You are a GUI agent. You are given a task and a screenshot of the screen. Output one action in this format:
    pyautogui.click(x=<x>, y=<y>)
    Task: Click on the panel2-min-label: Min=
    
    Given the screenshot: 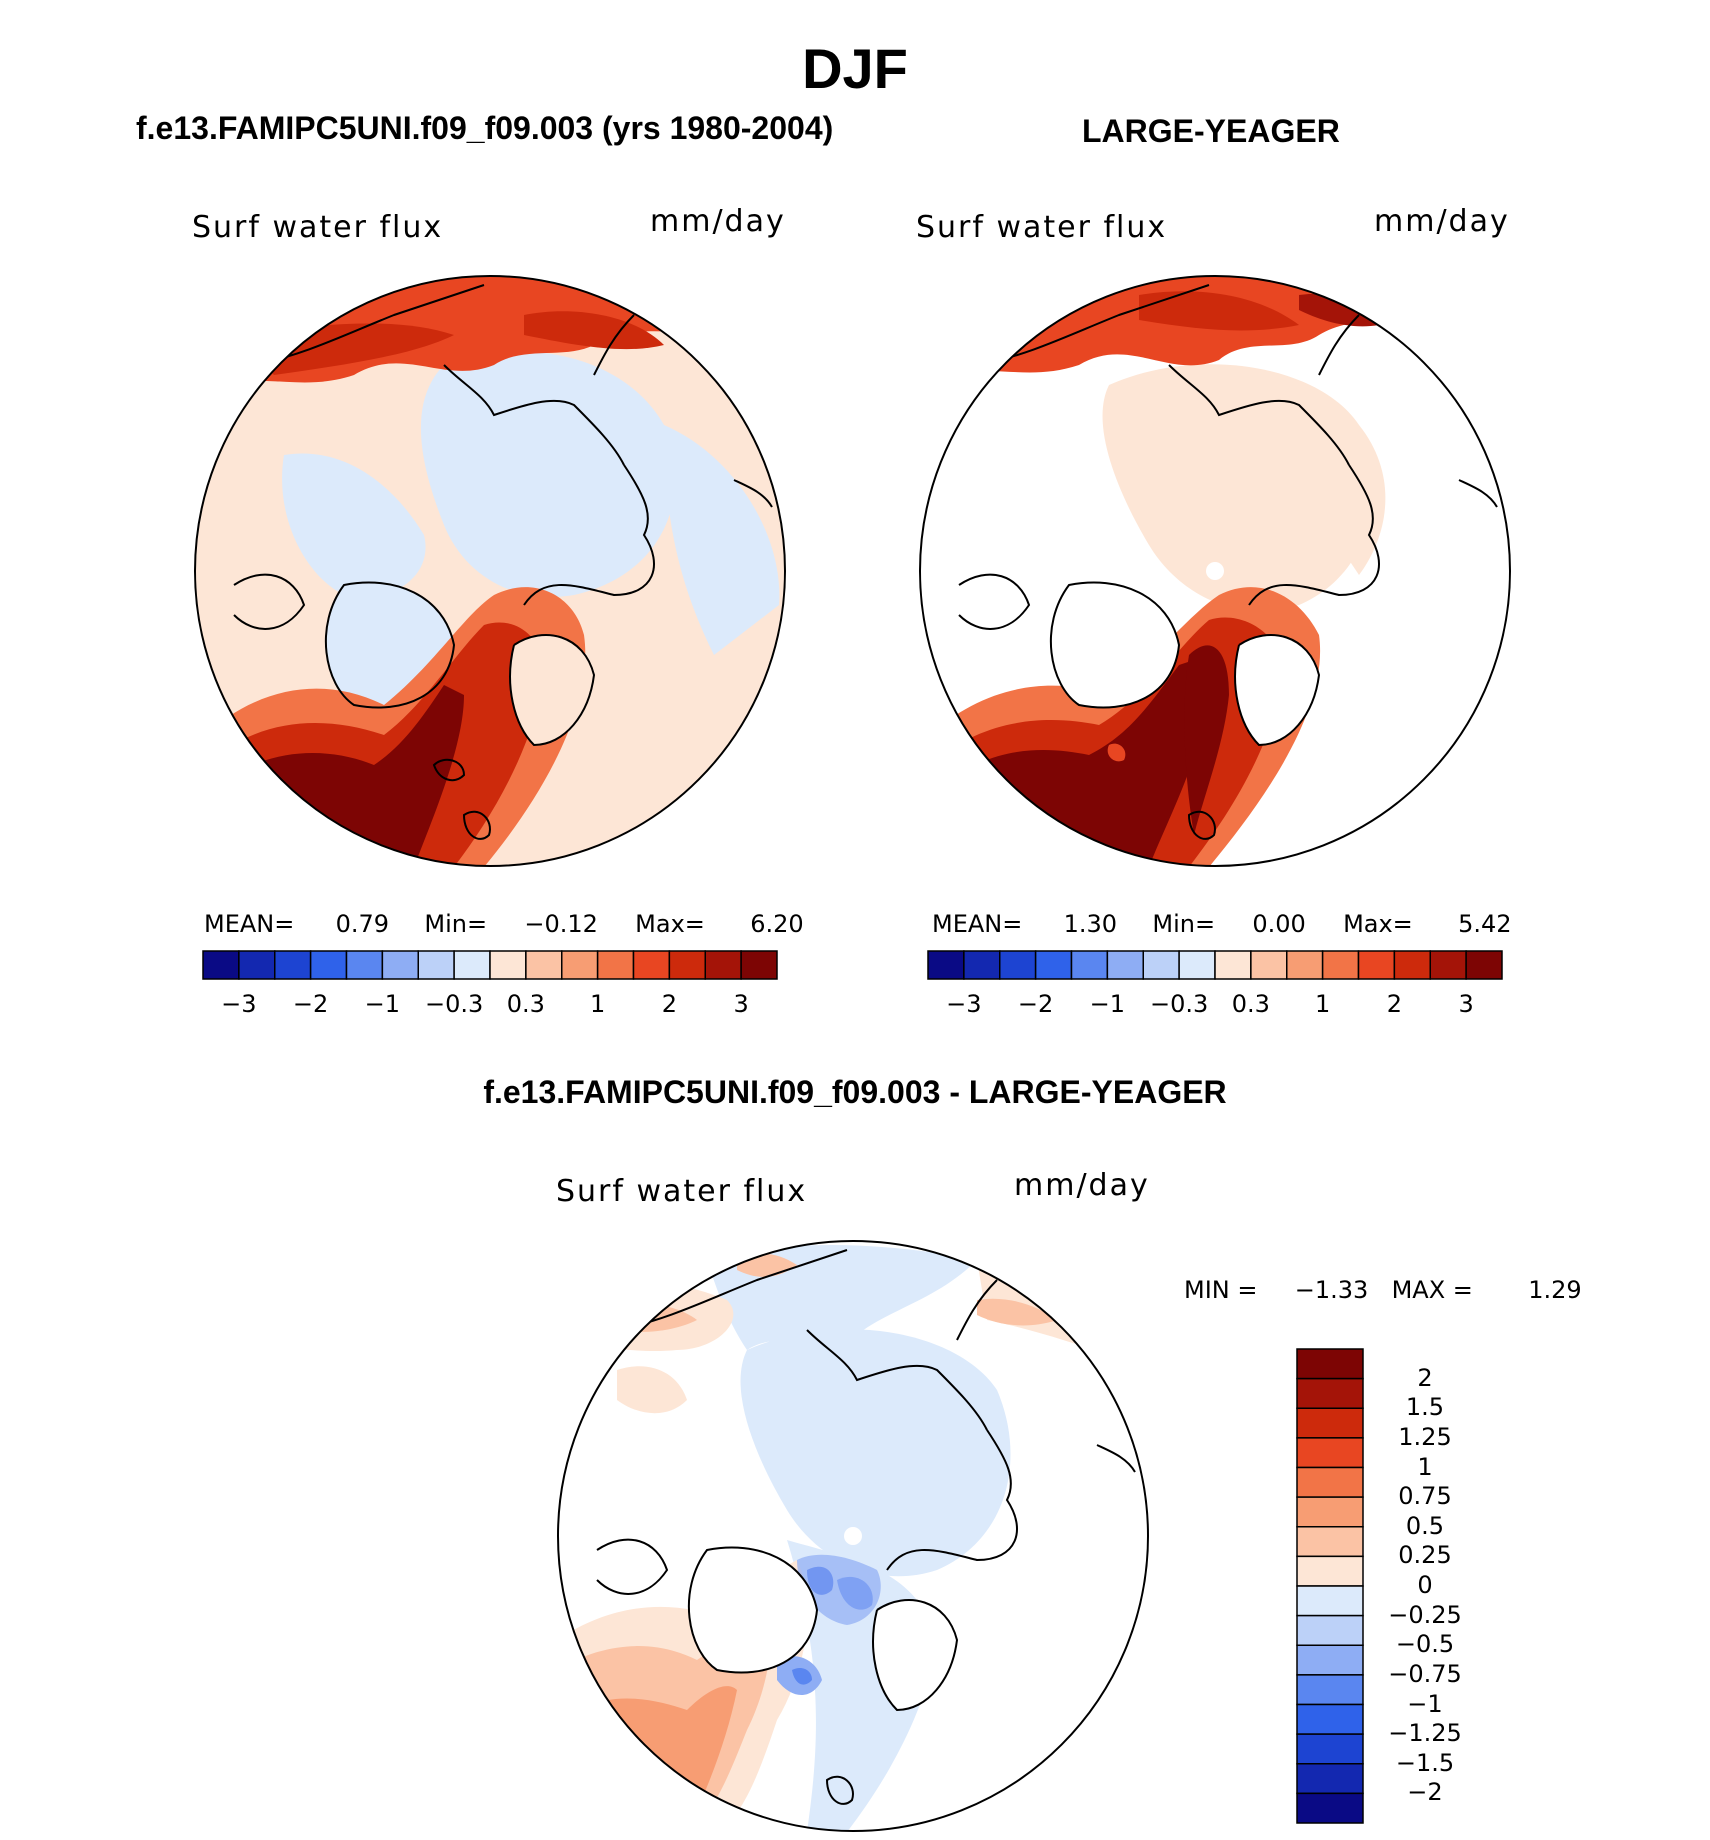 What is the action you would take?
    pyautogui.click(x=1184, y=924)
    